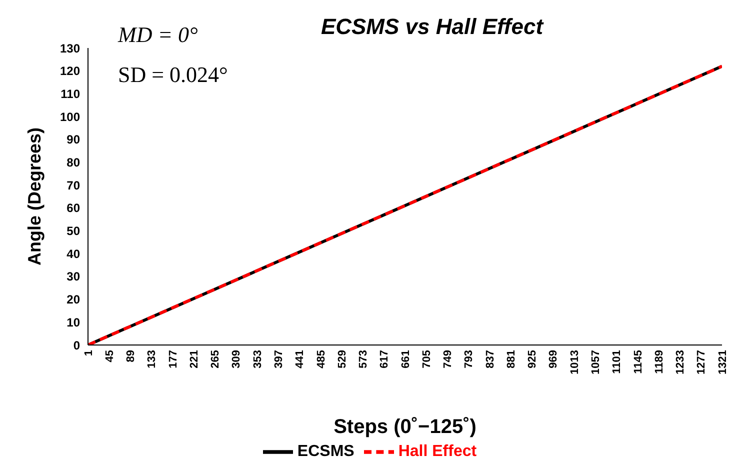  I want to click on x-tick-label: 1101, so click(617, 362).